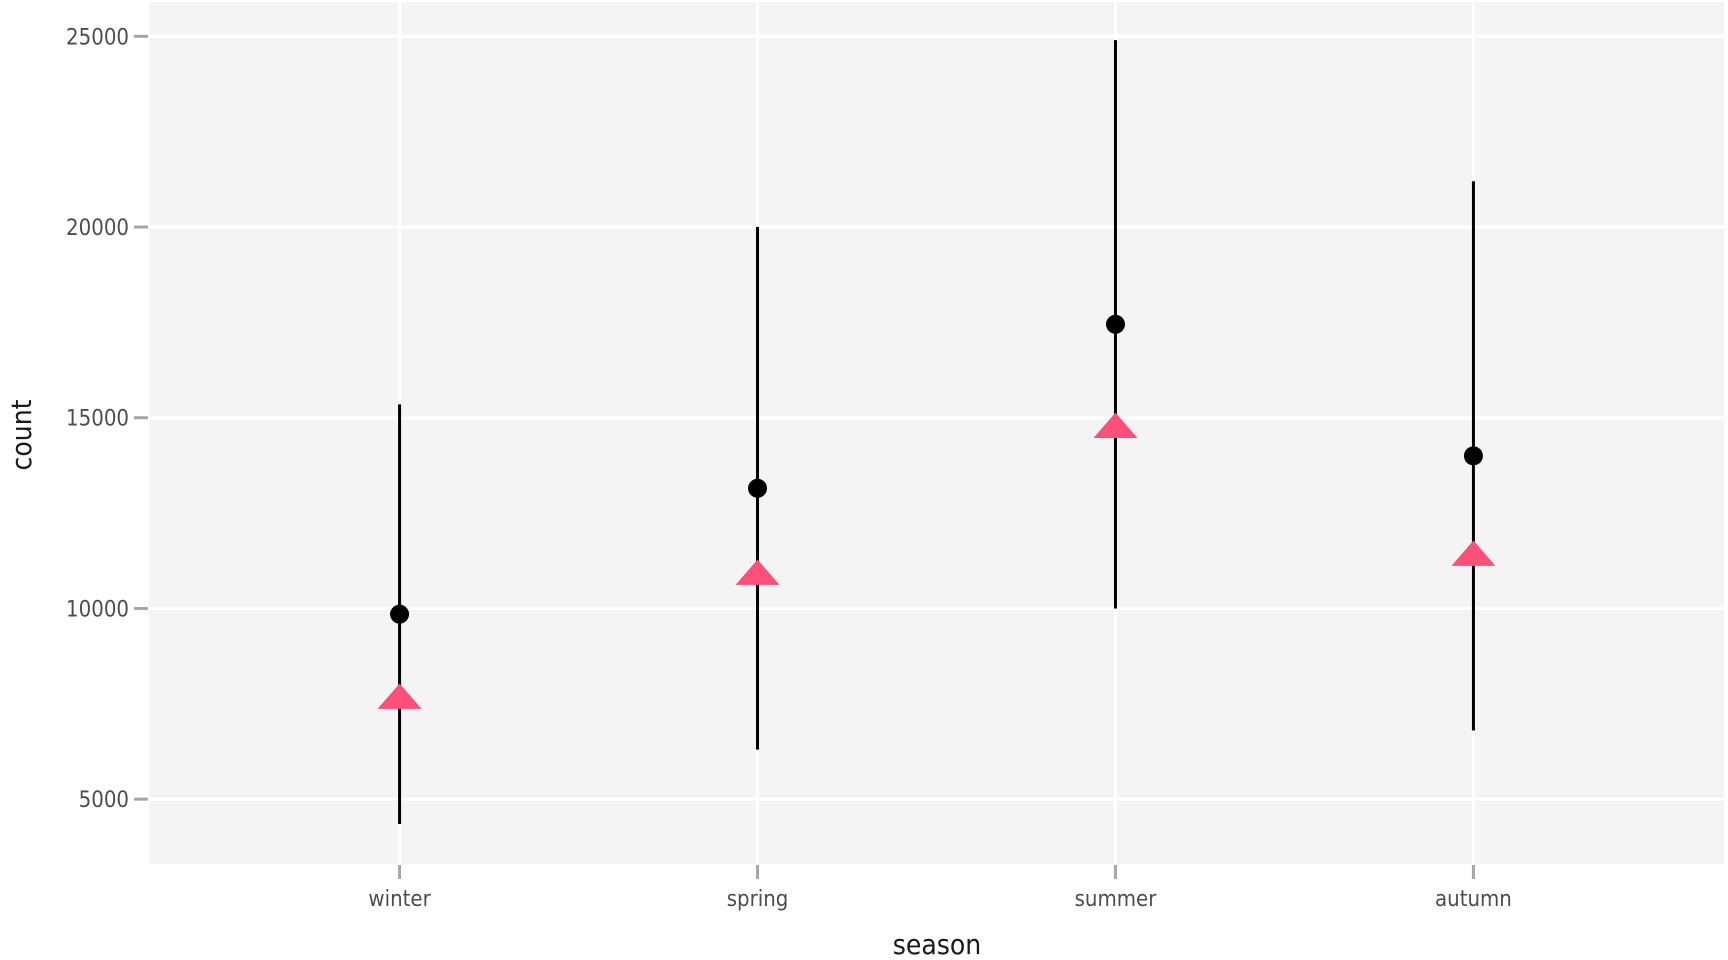 This screenshot has width=1728, height=960. I want to click on y-tick-label: 10000, so click(97, 609).